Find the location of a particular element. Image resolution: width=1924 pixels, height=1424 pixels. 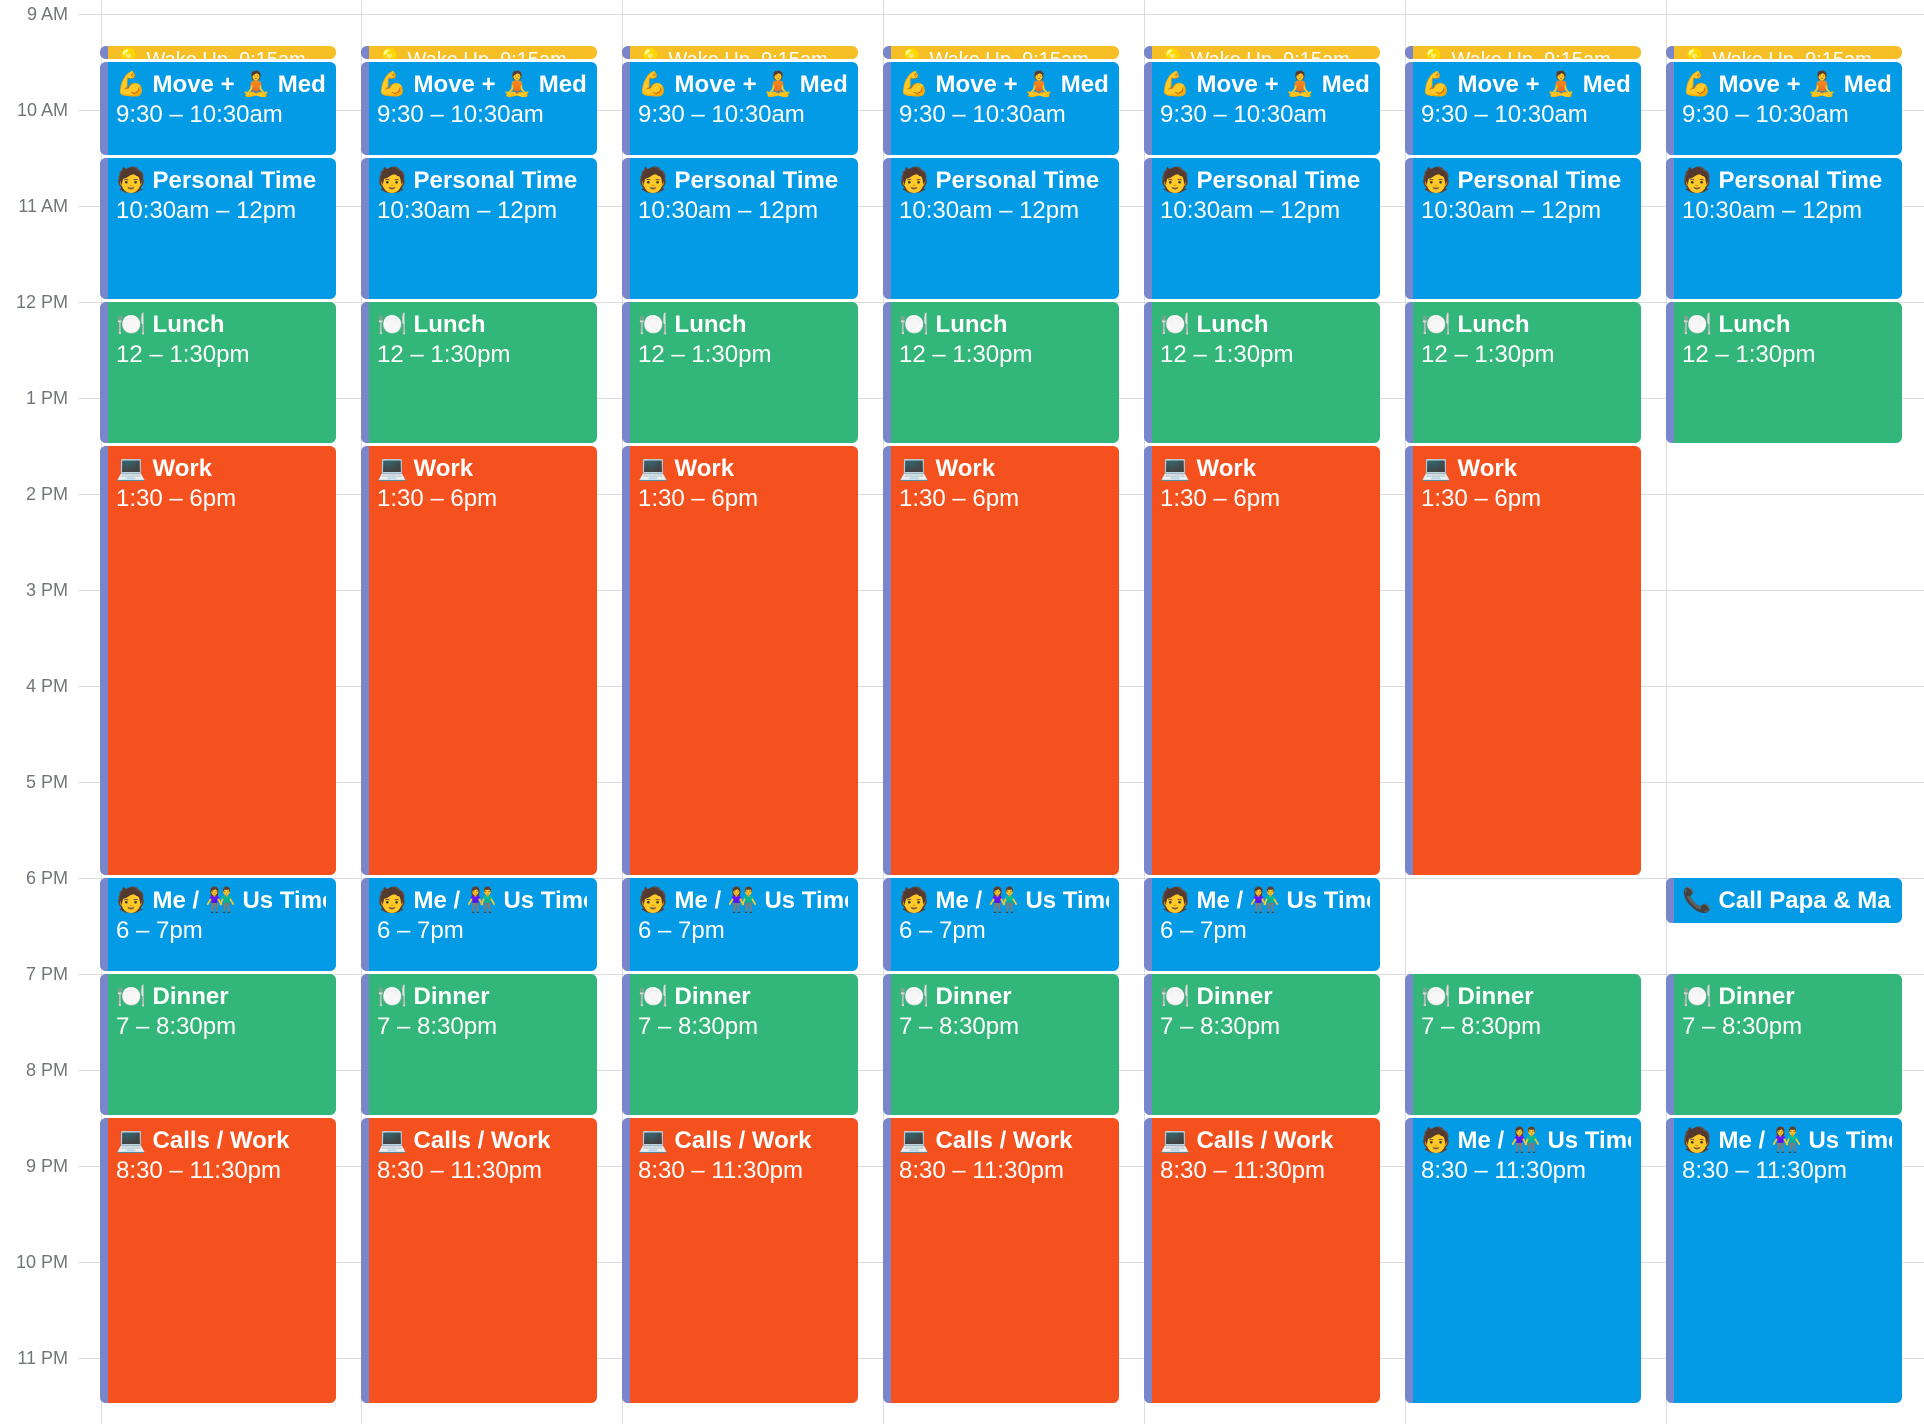

event-time: 8:30 – 11:30pm is located at coordinates (1765, 1170).